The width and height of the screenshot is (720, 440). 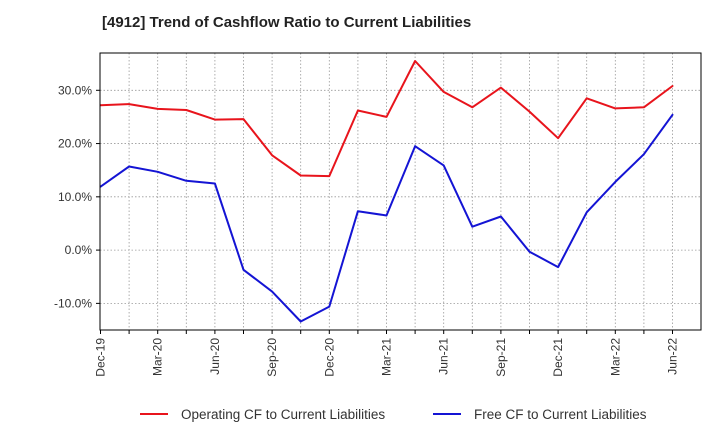 I want to click on y-tick-label: 30.0%, so click(x=75, y=90).